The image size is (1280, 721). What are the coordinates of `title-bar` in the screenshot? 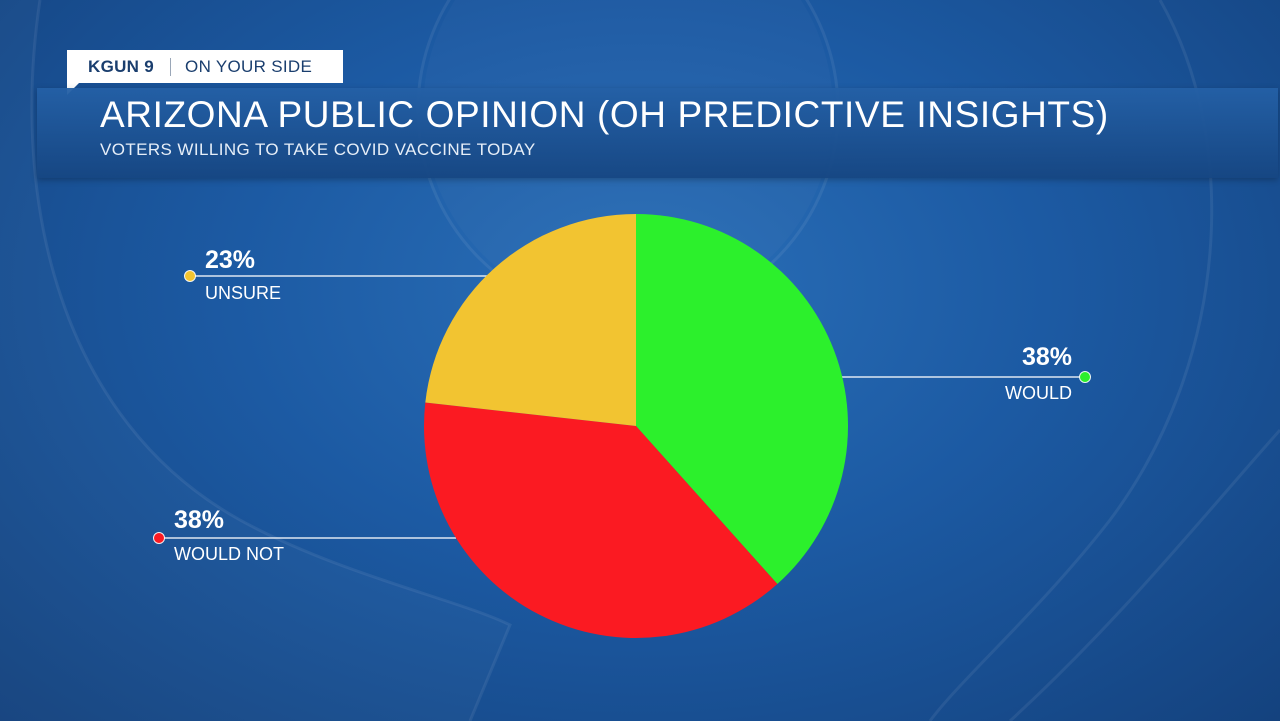 It's located at (657, 133).